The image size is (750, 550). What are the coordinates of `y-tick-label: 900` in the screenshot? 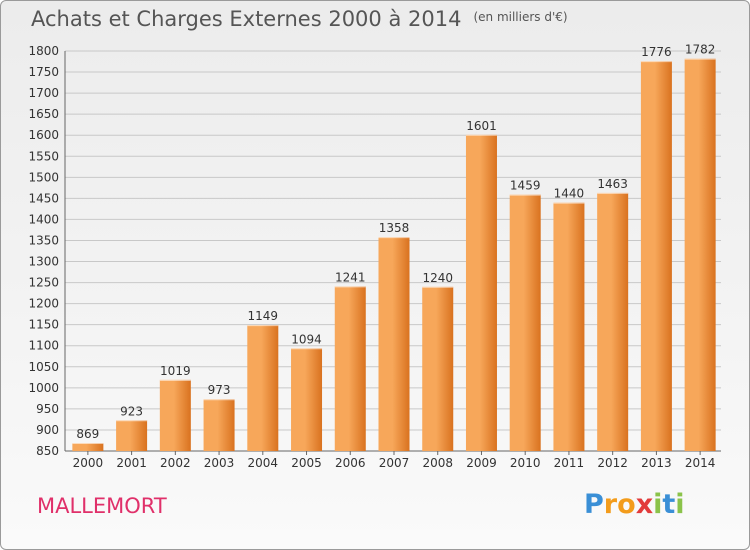 It's located at (47, 430).